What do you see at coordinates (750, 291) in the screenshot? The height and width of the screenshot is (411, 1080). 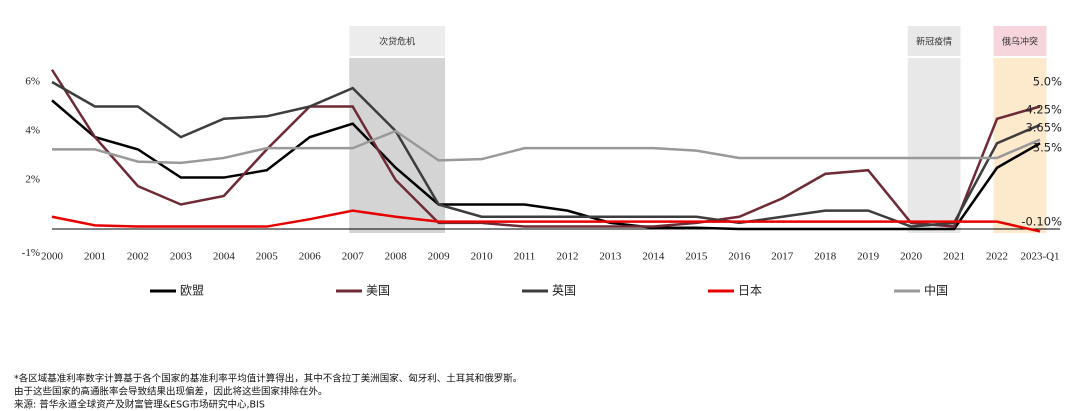 I see `legend-label: 日本` at bounding box center [750, 291].